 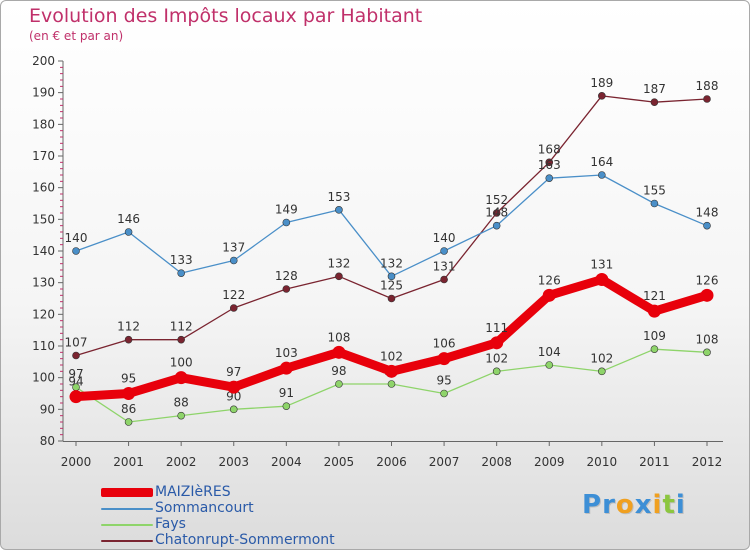 I want to click on data-label: 149, so click(x=286, y=210).